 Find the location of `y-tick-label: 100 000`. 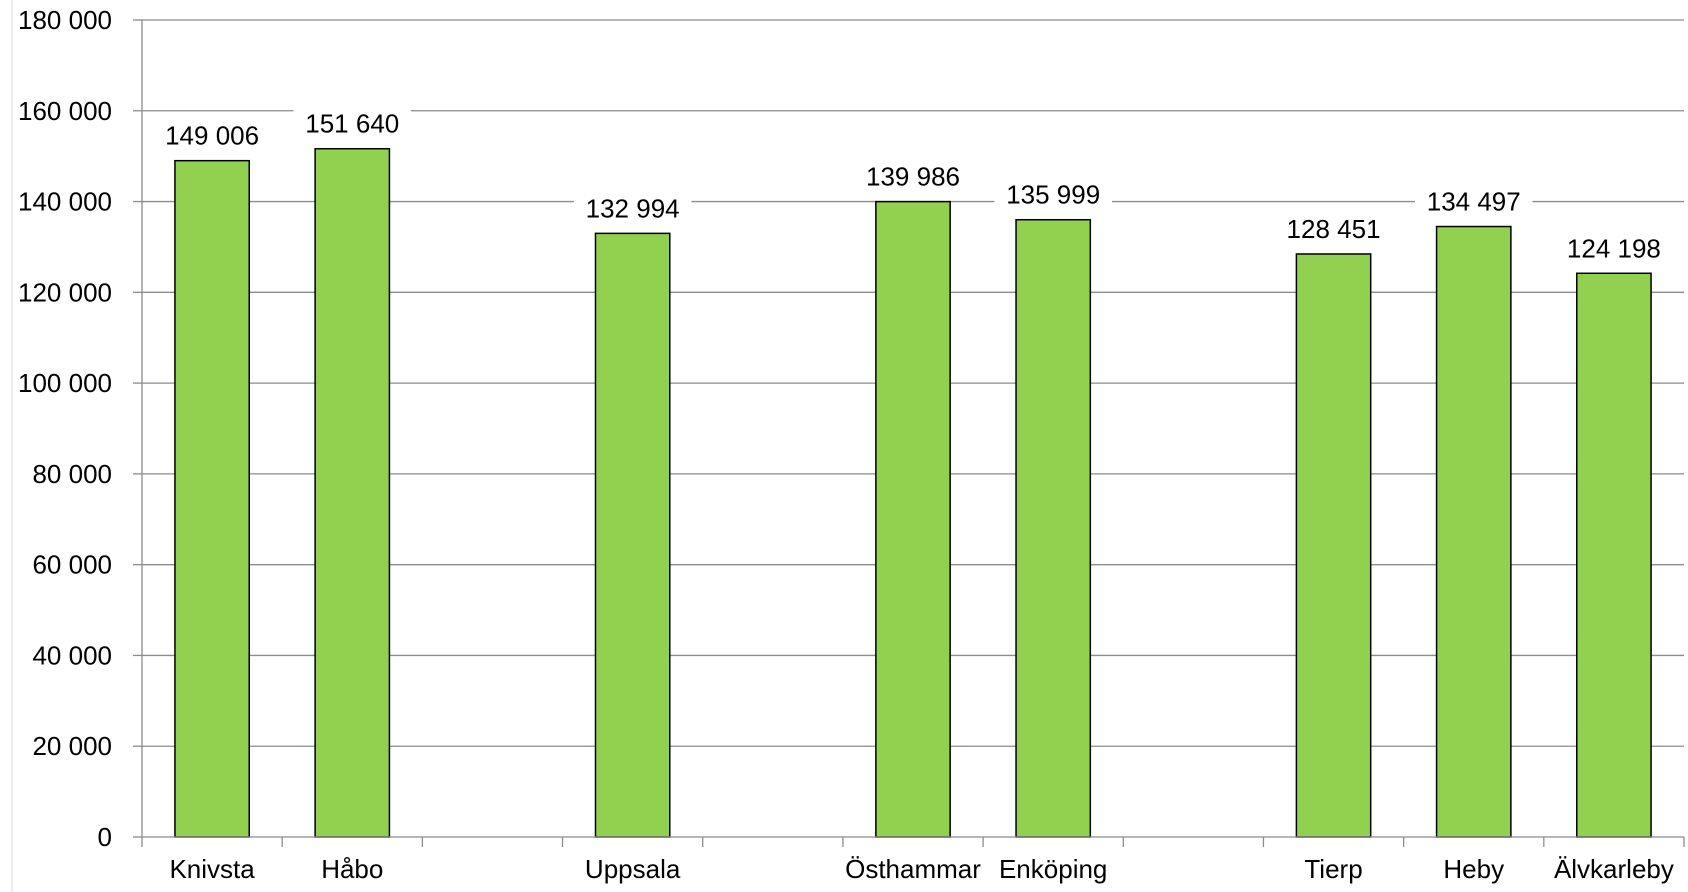

y-tick-label: 100 000 is located at coordinates (65, 383).